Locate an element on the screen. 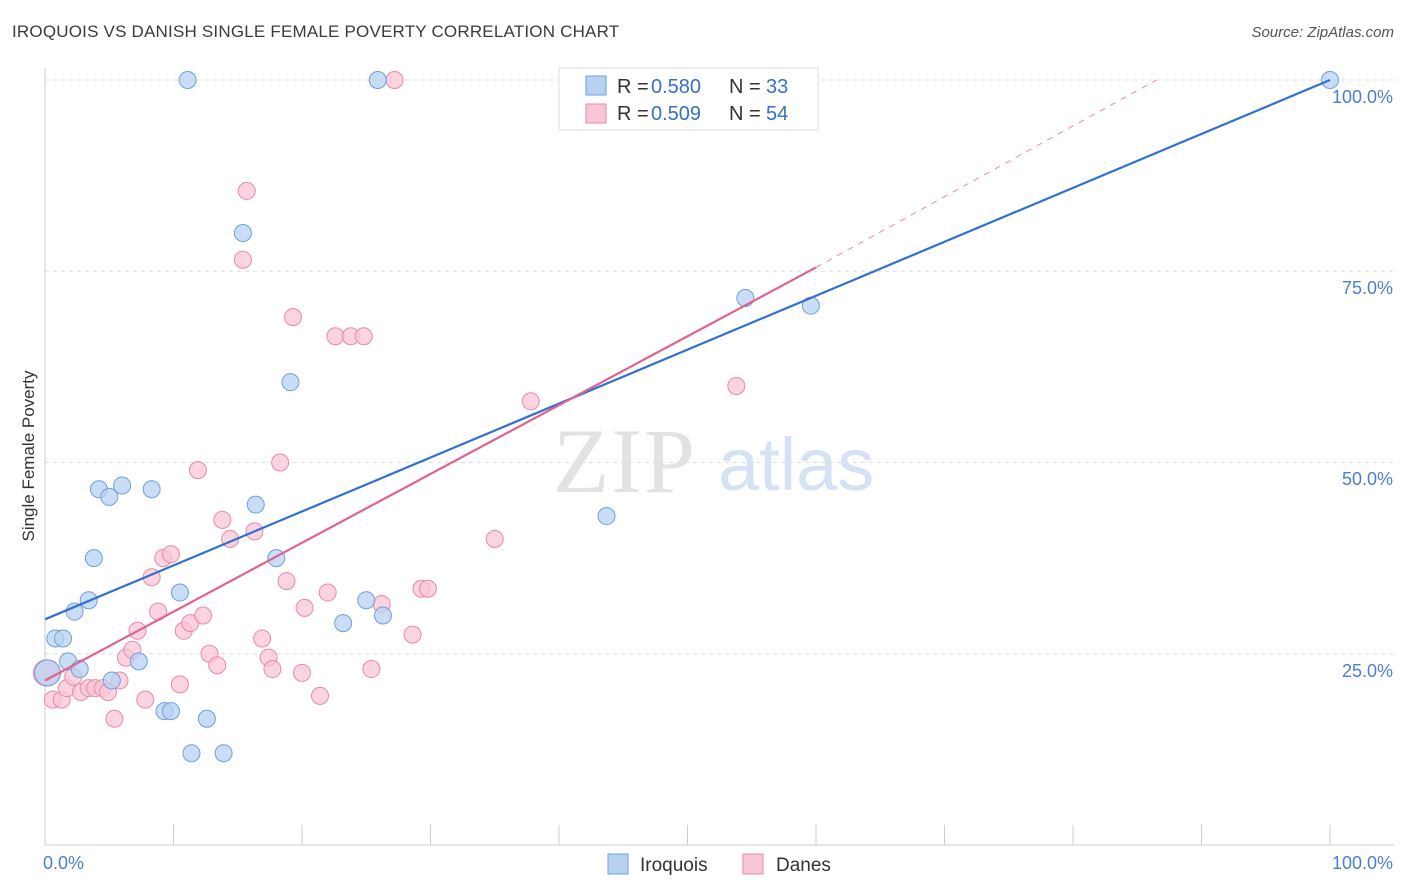  legend-r-label-danes: R = is located at coordinates (635, 114).